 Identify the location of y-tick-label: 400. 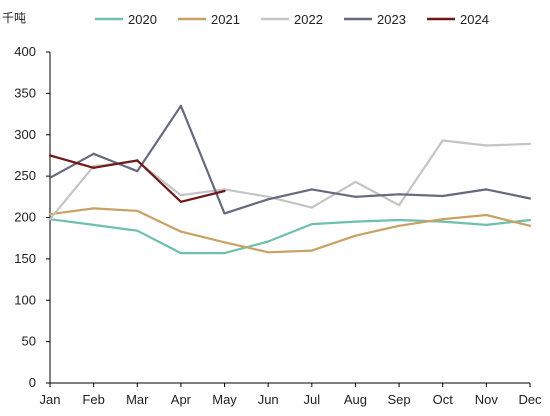
(25, 51).